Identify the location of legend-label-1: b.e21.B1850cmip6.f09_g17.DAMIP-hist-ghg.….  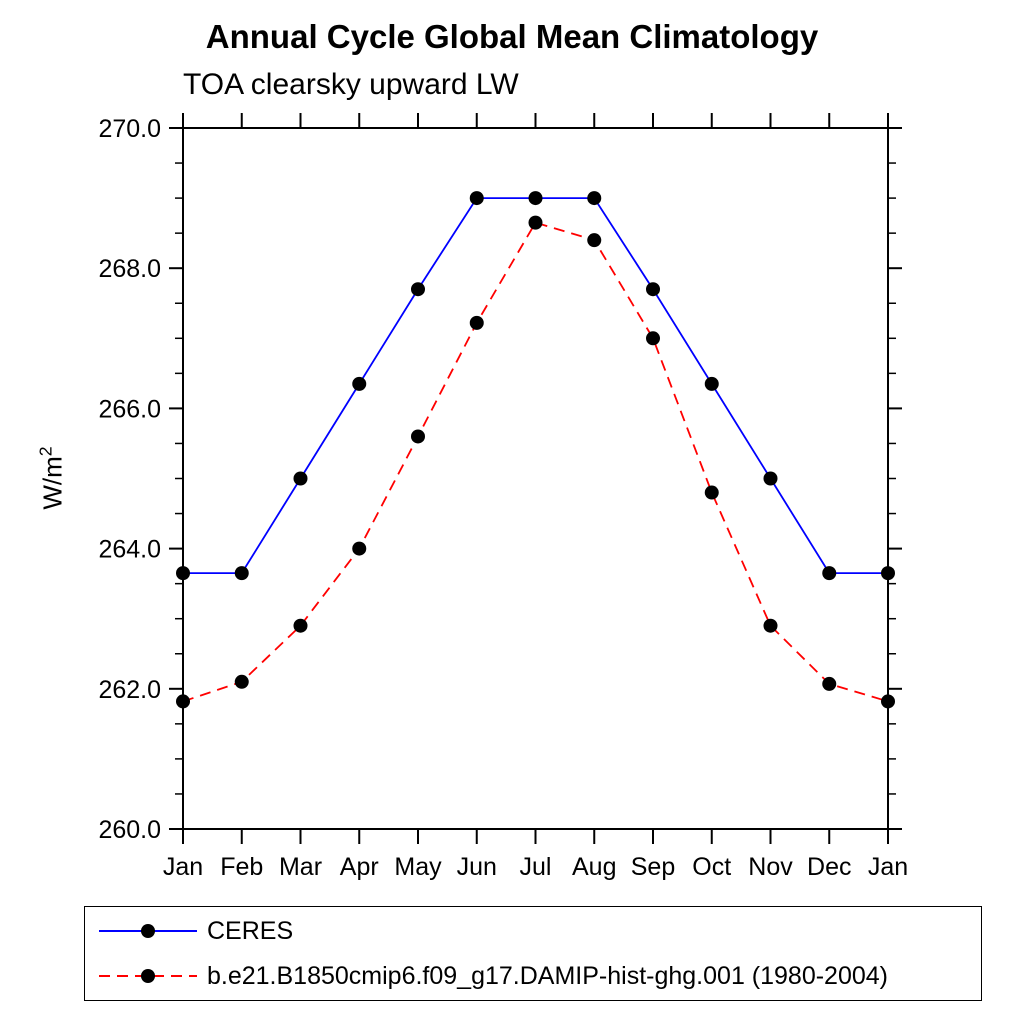
(547, 975).